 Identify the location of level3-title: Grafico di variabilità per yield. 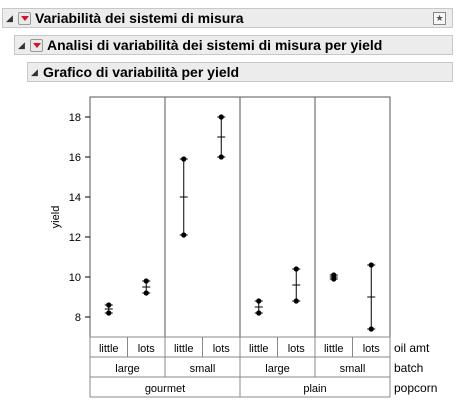
(141, 72).